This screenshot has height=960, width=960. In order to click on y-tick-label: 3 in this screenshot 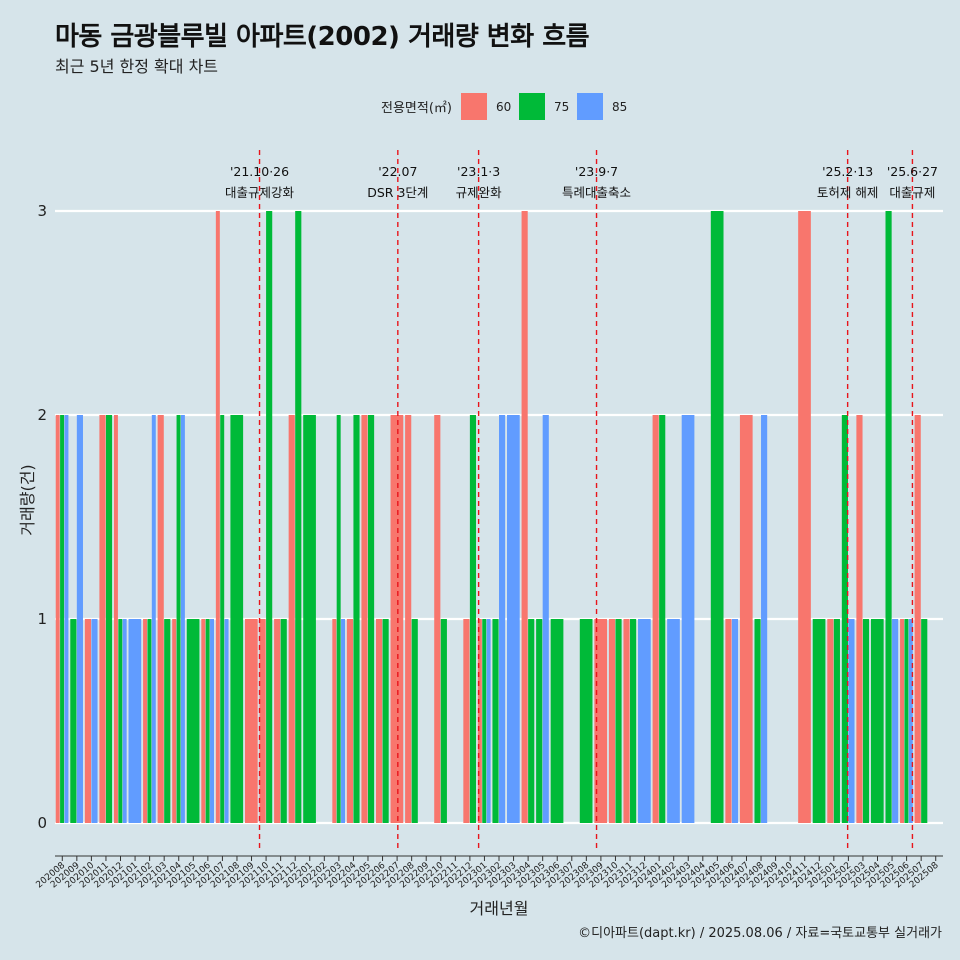, I will do `click(42, 211)`.